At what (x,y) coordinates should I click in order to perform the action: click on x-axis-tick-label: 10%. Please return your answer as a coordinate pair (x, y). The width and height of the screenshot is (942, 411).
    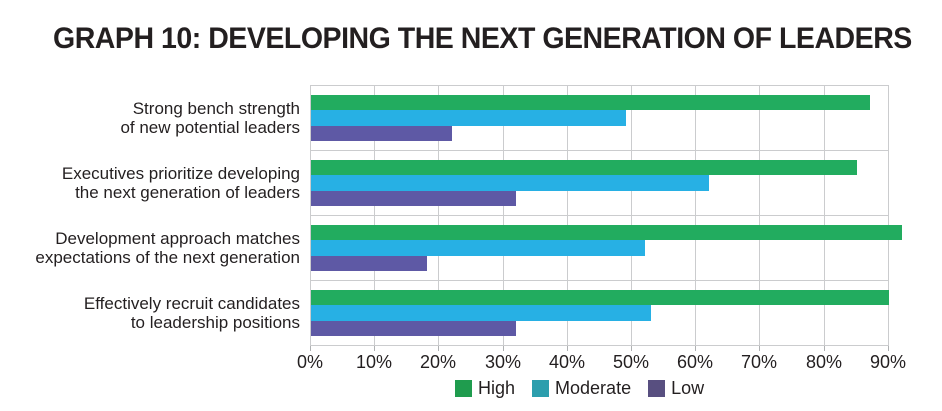
    Looking at the image, I should click on (374, 362).